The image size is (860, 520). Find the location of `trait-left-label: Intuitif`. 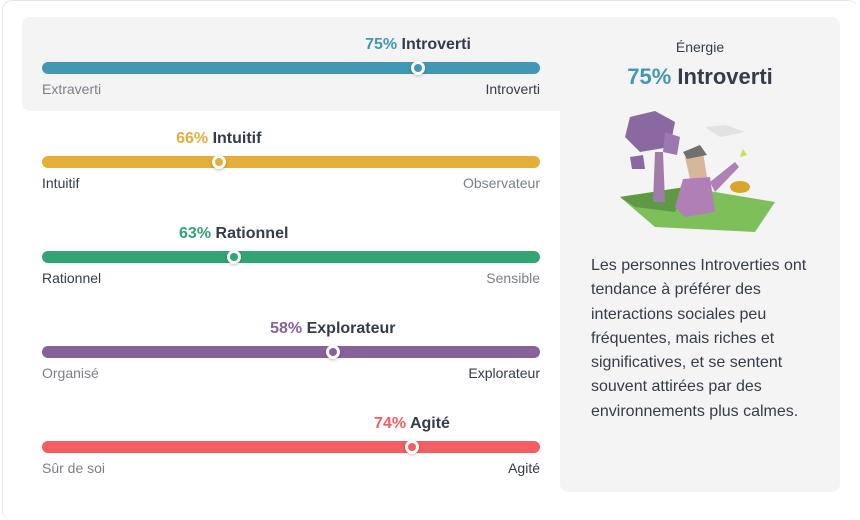

trait-left-label: Intuitif is located at coordinates (61, 183).